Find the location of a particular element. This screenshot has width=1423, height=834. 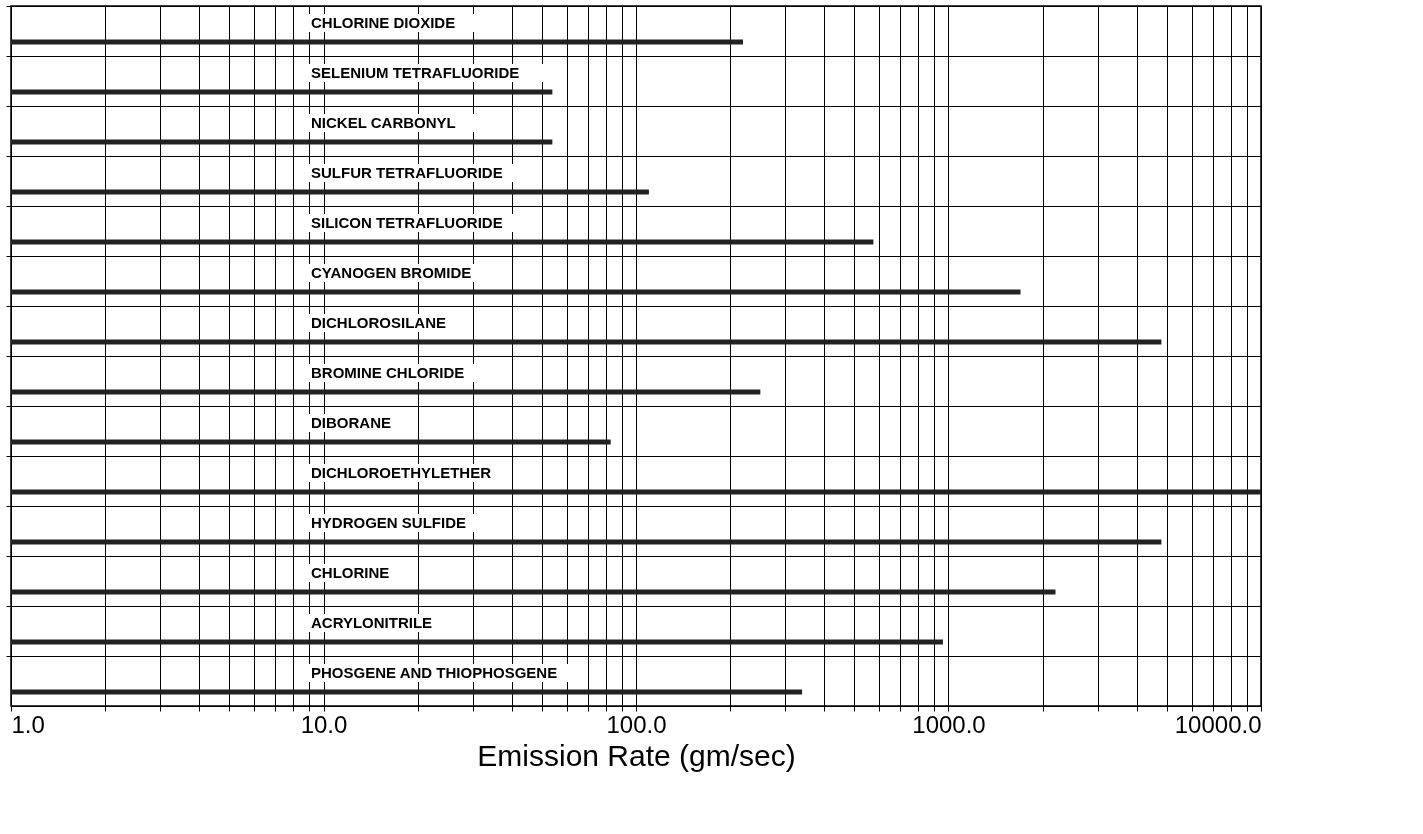

y-tick-label: PHOSGENE AND THIOPHOSGENE is located at coordinates (434, 672).